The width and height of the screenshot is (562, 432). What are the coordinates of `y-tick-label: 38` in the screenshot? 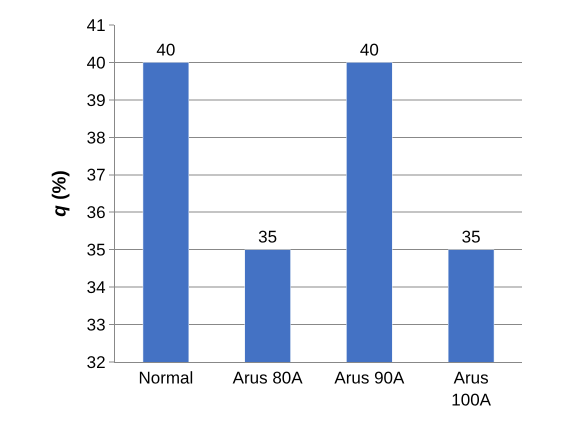 It's located at (96, 138).